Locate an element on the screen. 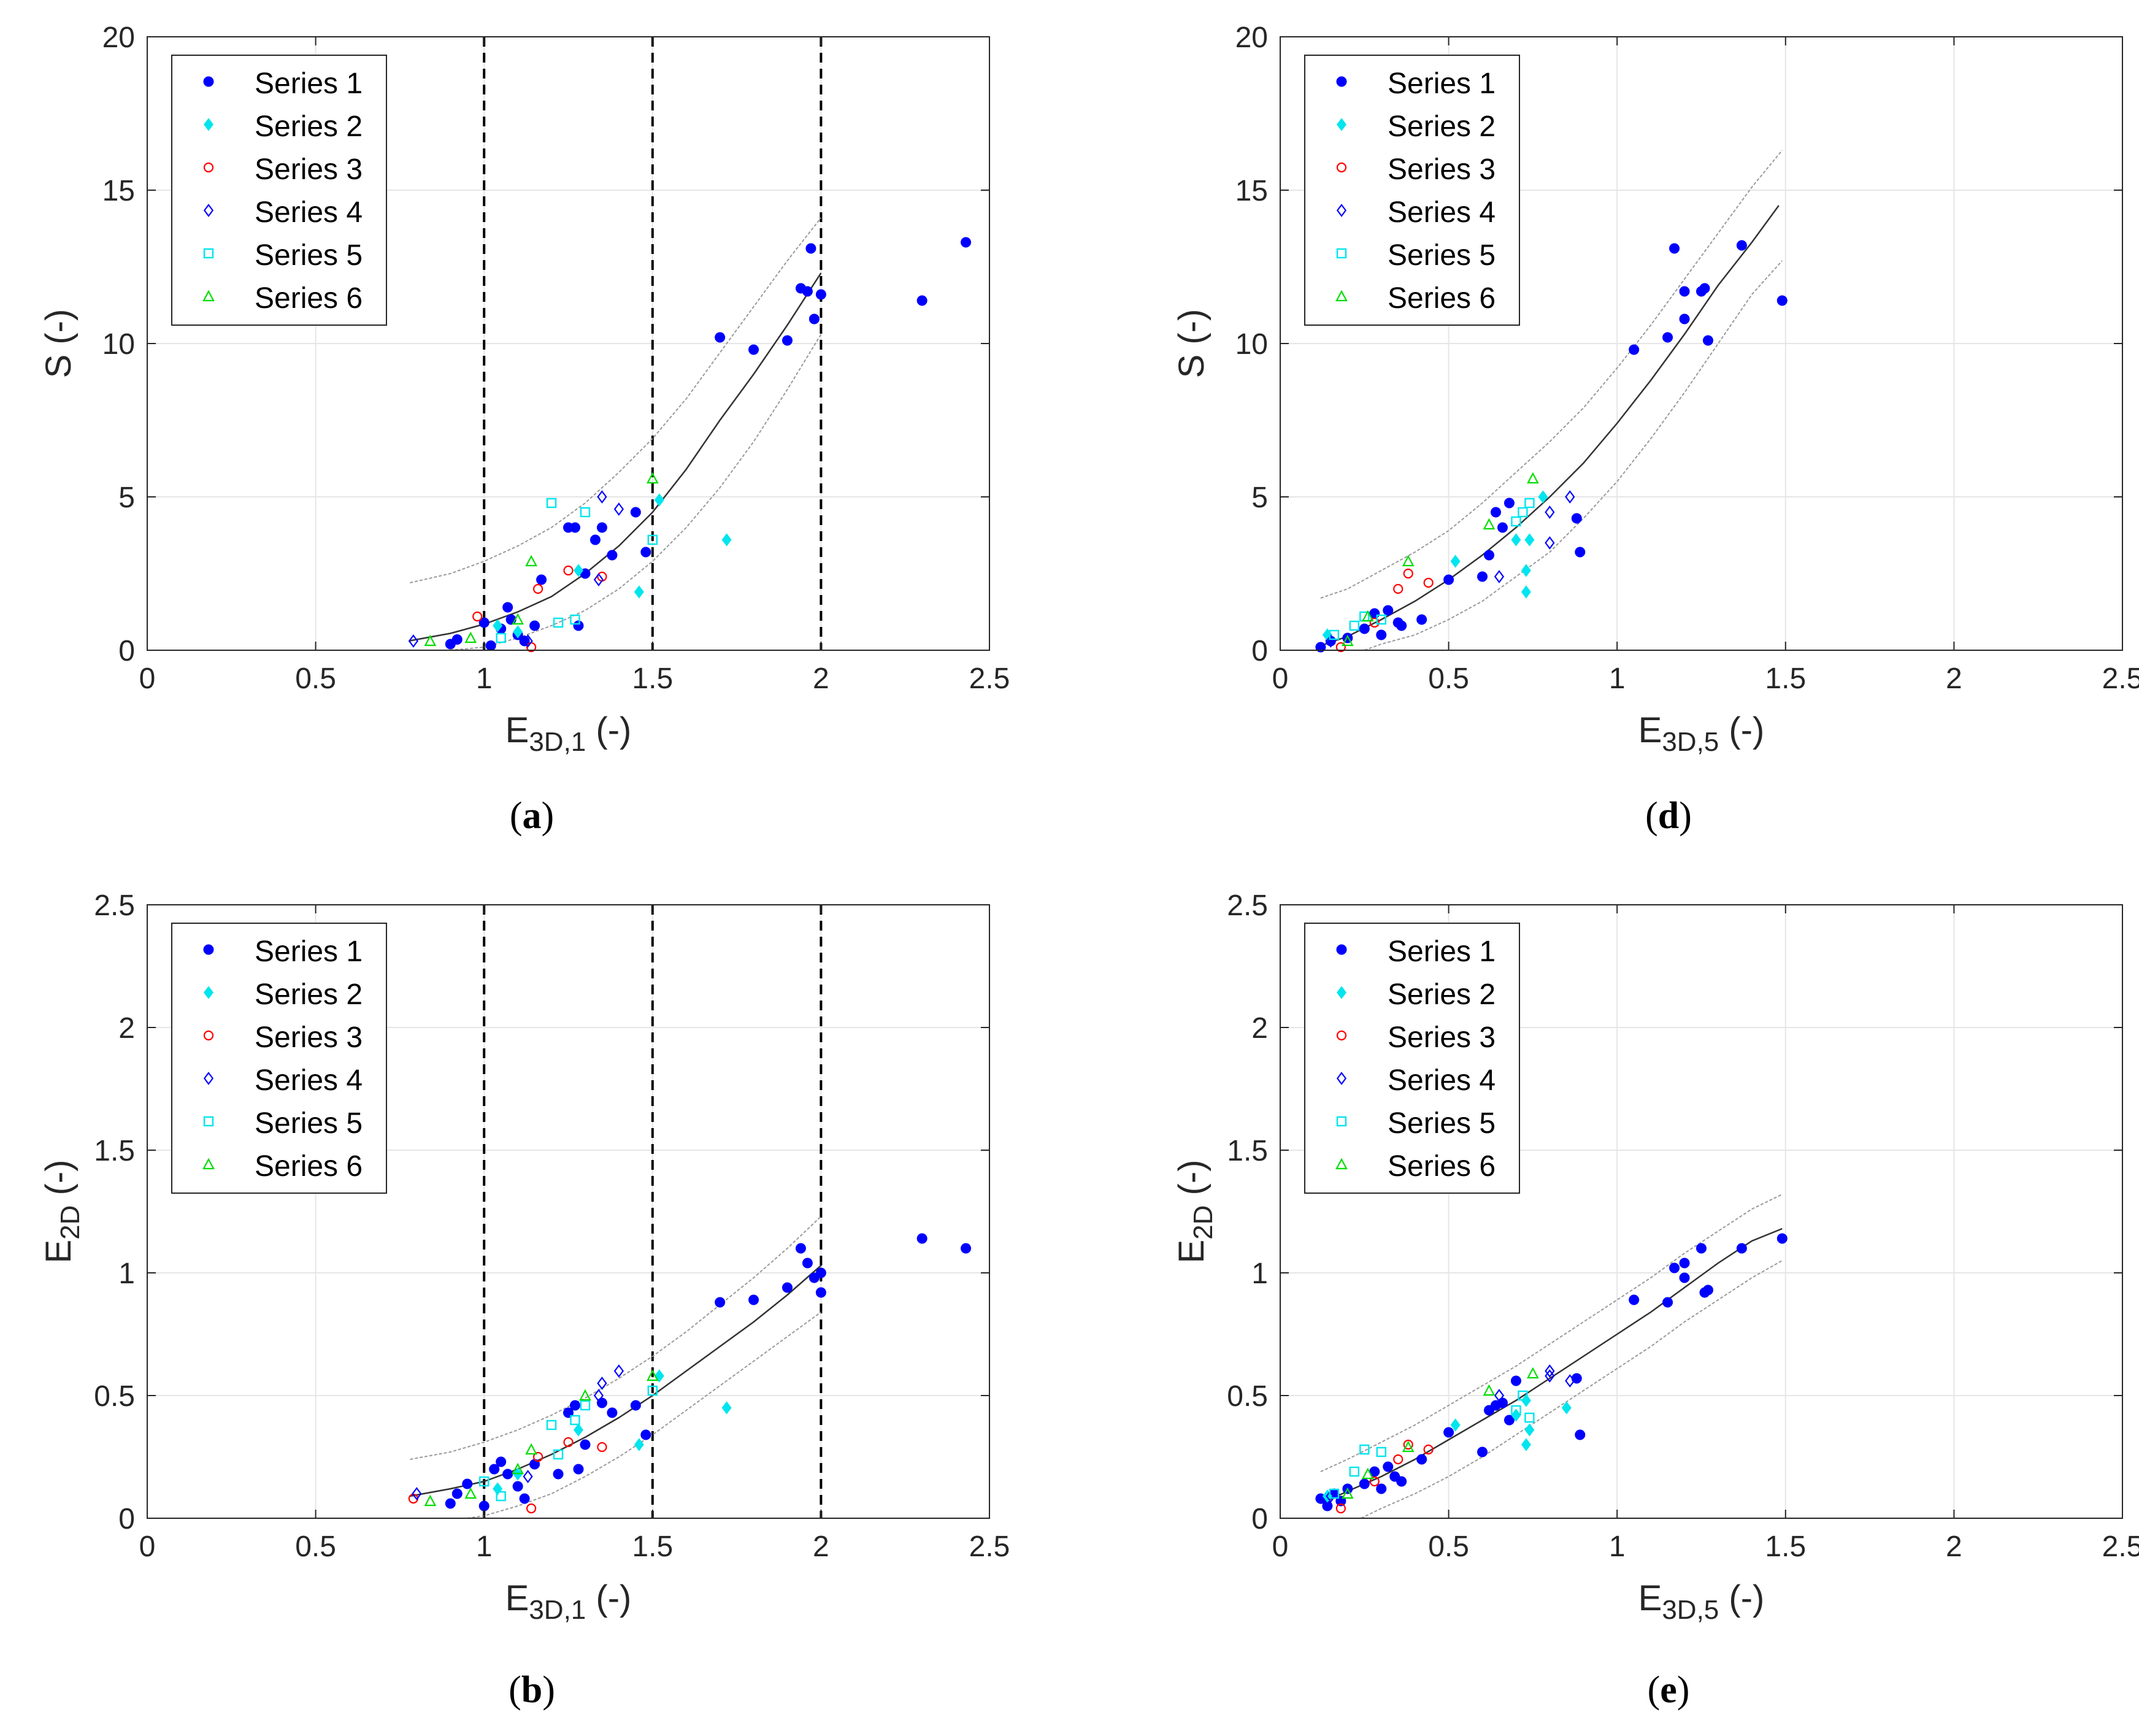 This screenshot has width=2139, height=1736. y-tick-label: 0.5 is located at coordinates (1247, 1397).